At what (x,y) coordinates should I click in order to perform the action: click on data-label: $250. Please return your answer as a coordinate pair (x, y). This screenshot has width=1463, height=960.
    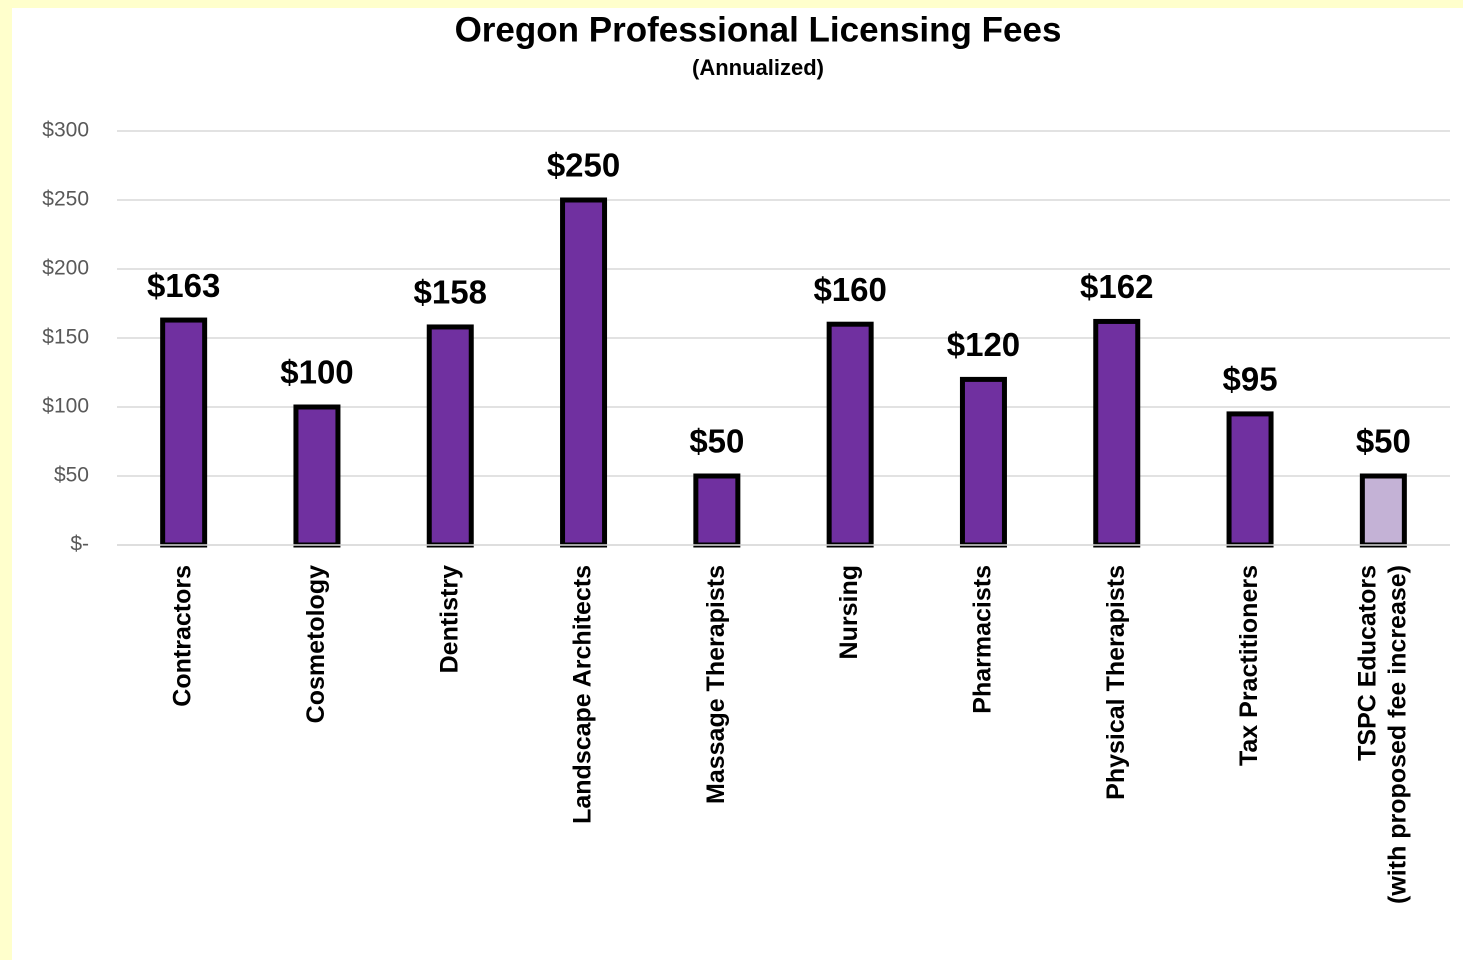
    Looking at the image, I should click on (583, 165).